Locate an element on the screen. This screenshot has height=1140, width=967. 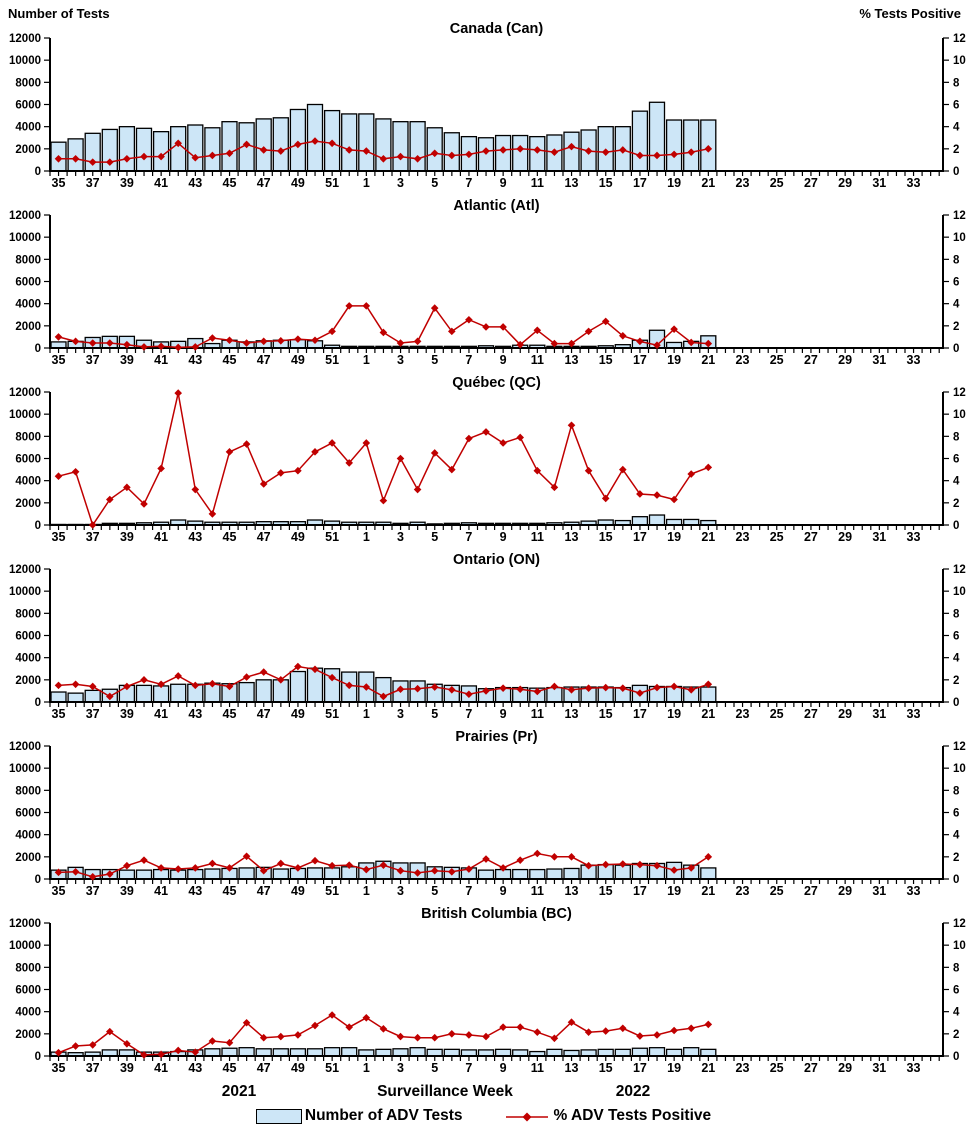
svg-text: 49 is located at coordinates (298, 183).